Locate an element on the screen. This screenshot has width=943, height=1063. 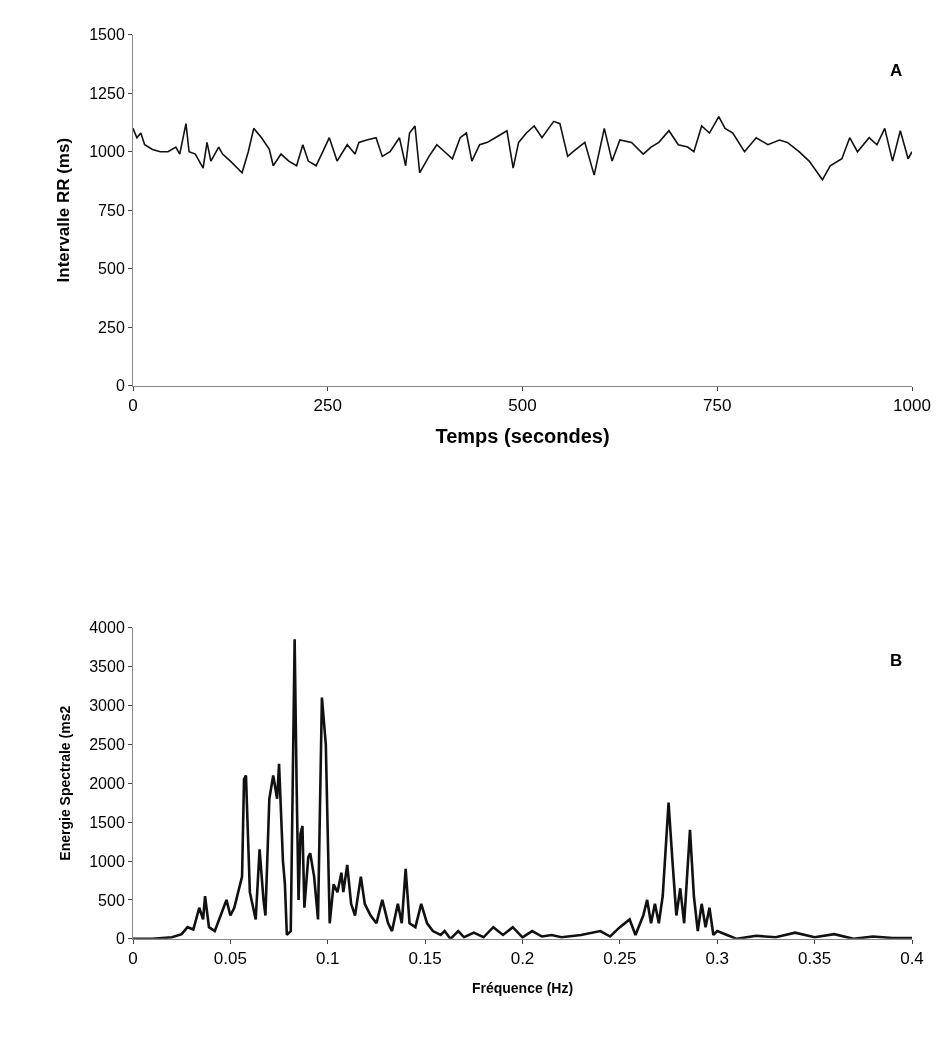
y-tick-label: 3000 is located at coordinates (107, 706).